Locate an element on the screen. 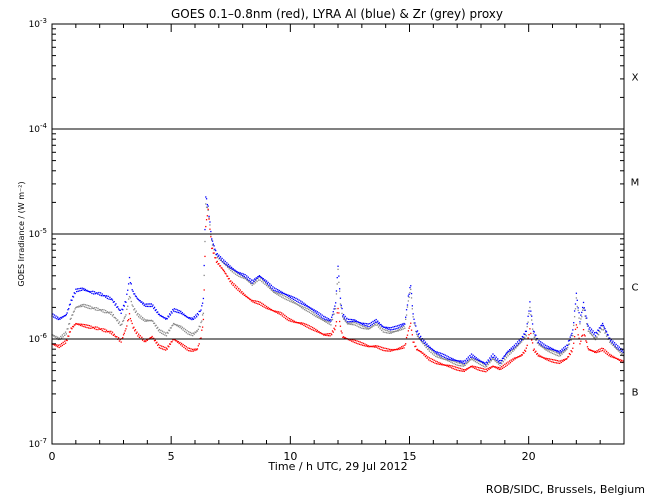 The width and height of the screenshot is (650, 500). x-tick-label: 0 is located at coordinates (52, 456).